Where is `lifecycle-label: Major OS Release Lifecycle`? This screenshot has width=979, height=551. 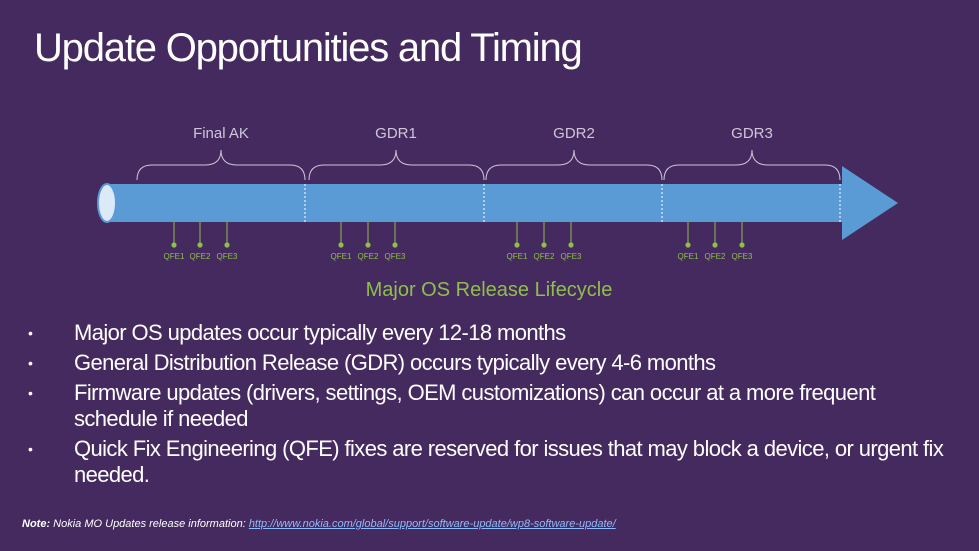 lifecycle-label: Major OS Release Lifecycle is located at coordinates (489, 290).